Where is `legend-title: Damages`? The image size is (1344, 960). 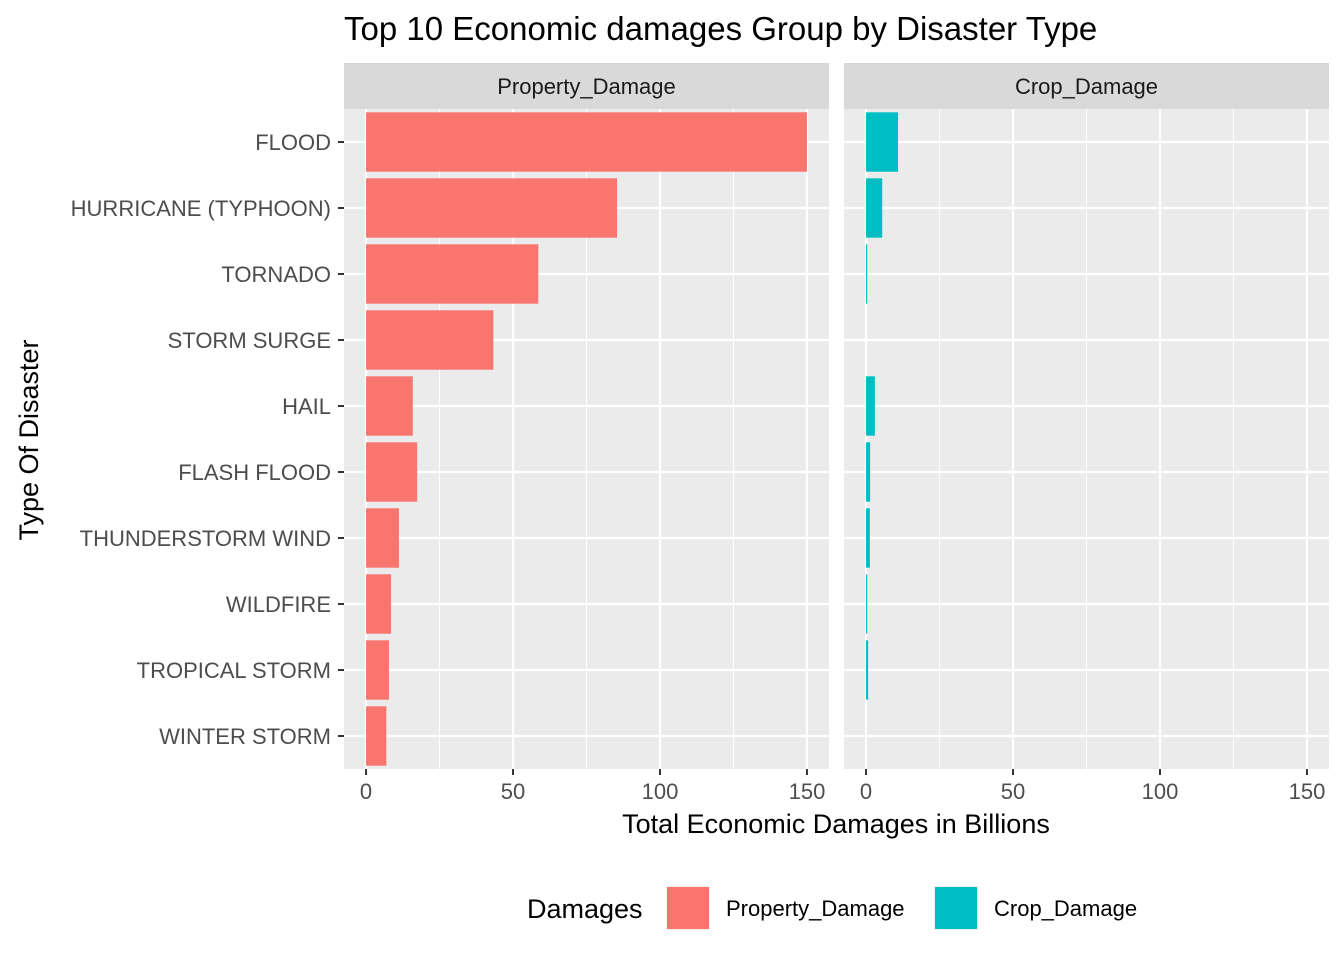 legend-title: Damages is located at coordinates (585, 909).